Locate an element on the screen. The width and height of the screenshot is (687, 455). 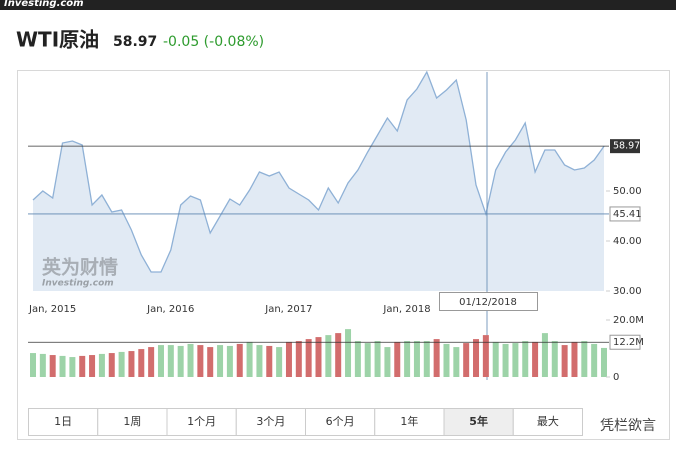
crosshair-value-box is located at coordinates (625, 214).